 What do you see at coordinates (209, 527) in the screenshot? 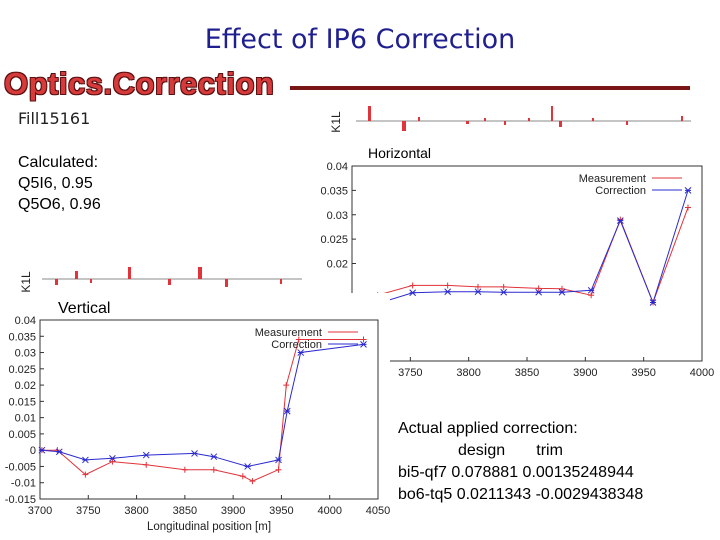
I see `x-axis-title: Longitudinal position [m]` at bounding box center [209, 527].